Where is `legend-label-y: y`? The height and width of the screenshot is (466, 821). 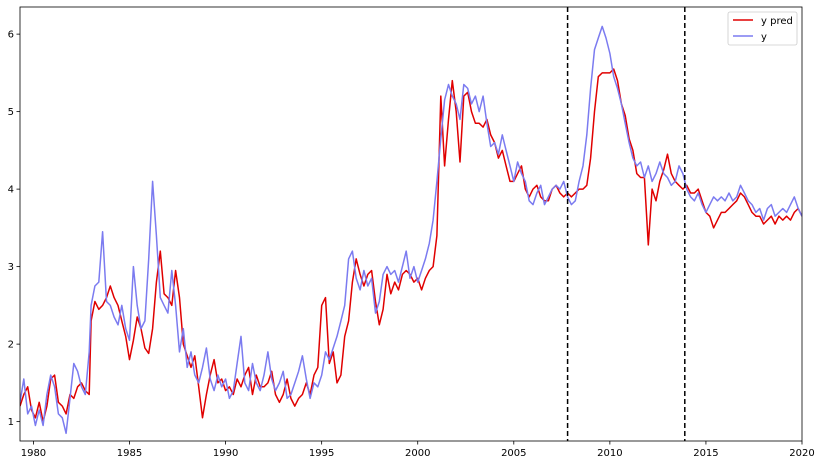
legend-label-y: y is located at coordinates (764, 37).